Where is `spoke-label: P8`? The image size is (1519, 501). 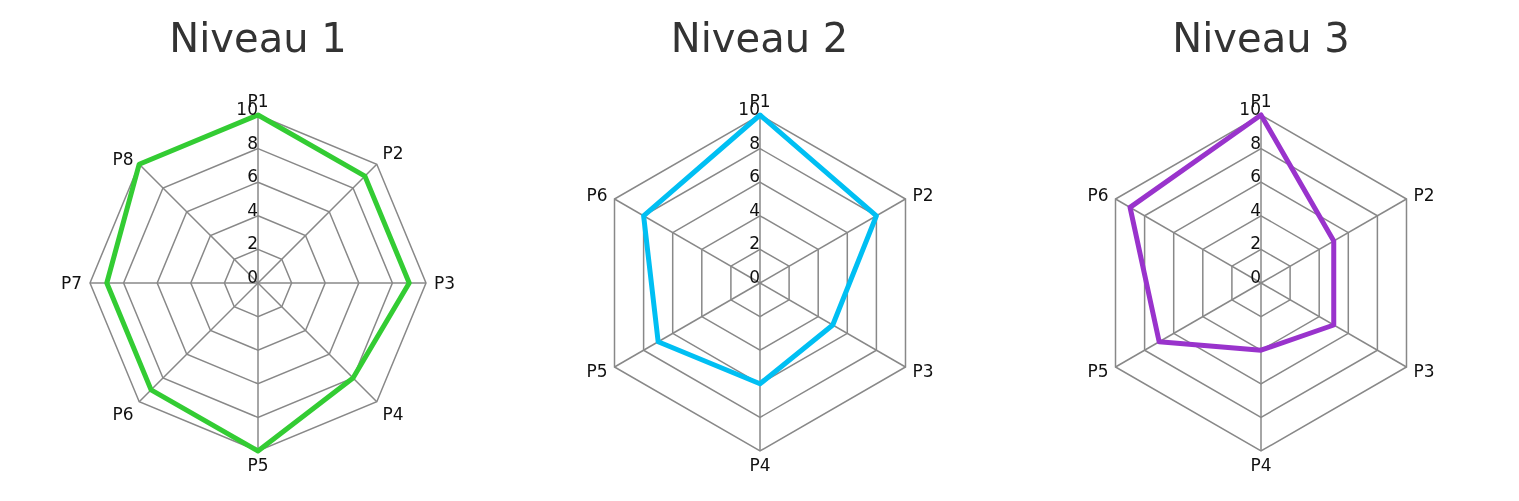
spoke-label: P8 is located at coordinates (123, 158).